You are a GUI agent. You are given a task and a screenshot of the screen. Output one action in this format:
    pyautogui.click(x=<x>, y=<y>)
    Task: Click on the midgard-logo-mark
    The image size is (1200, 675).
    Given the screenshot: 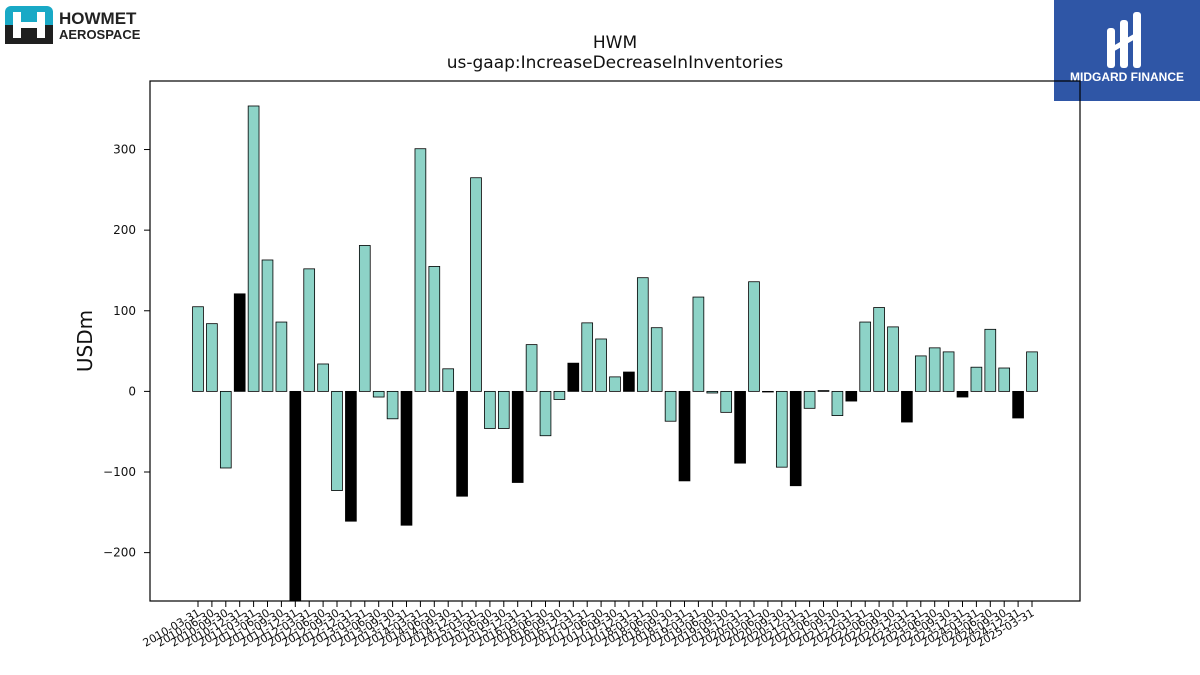 What is the action you would take?
    pyautogui.click(x=1124, y=40)
    